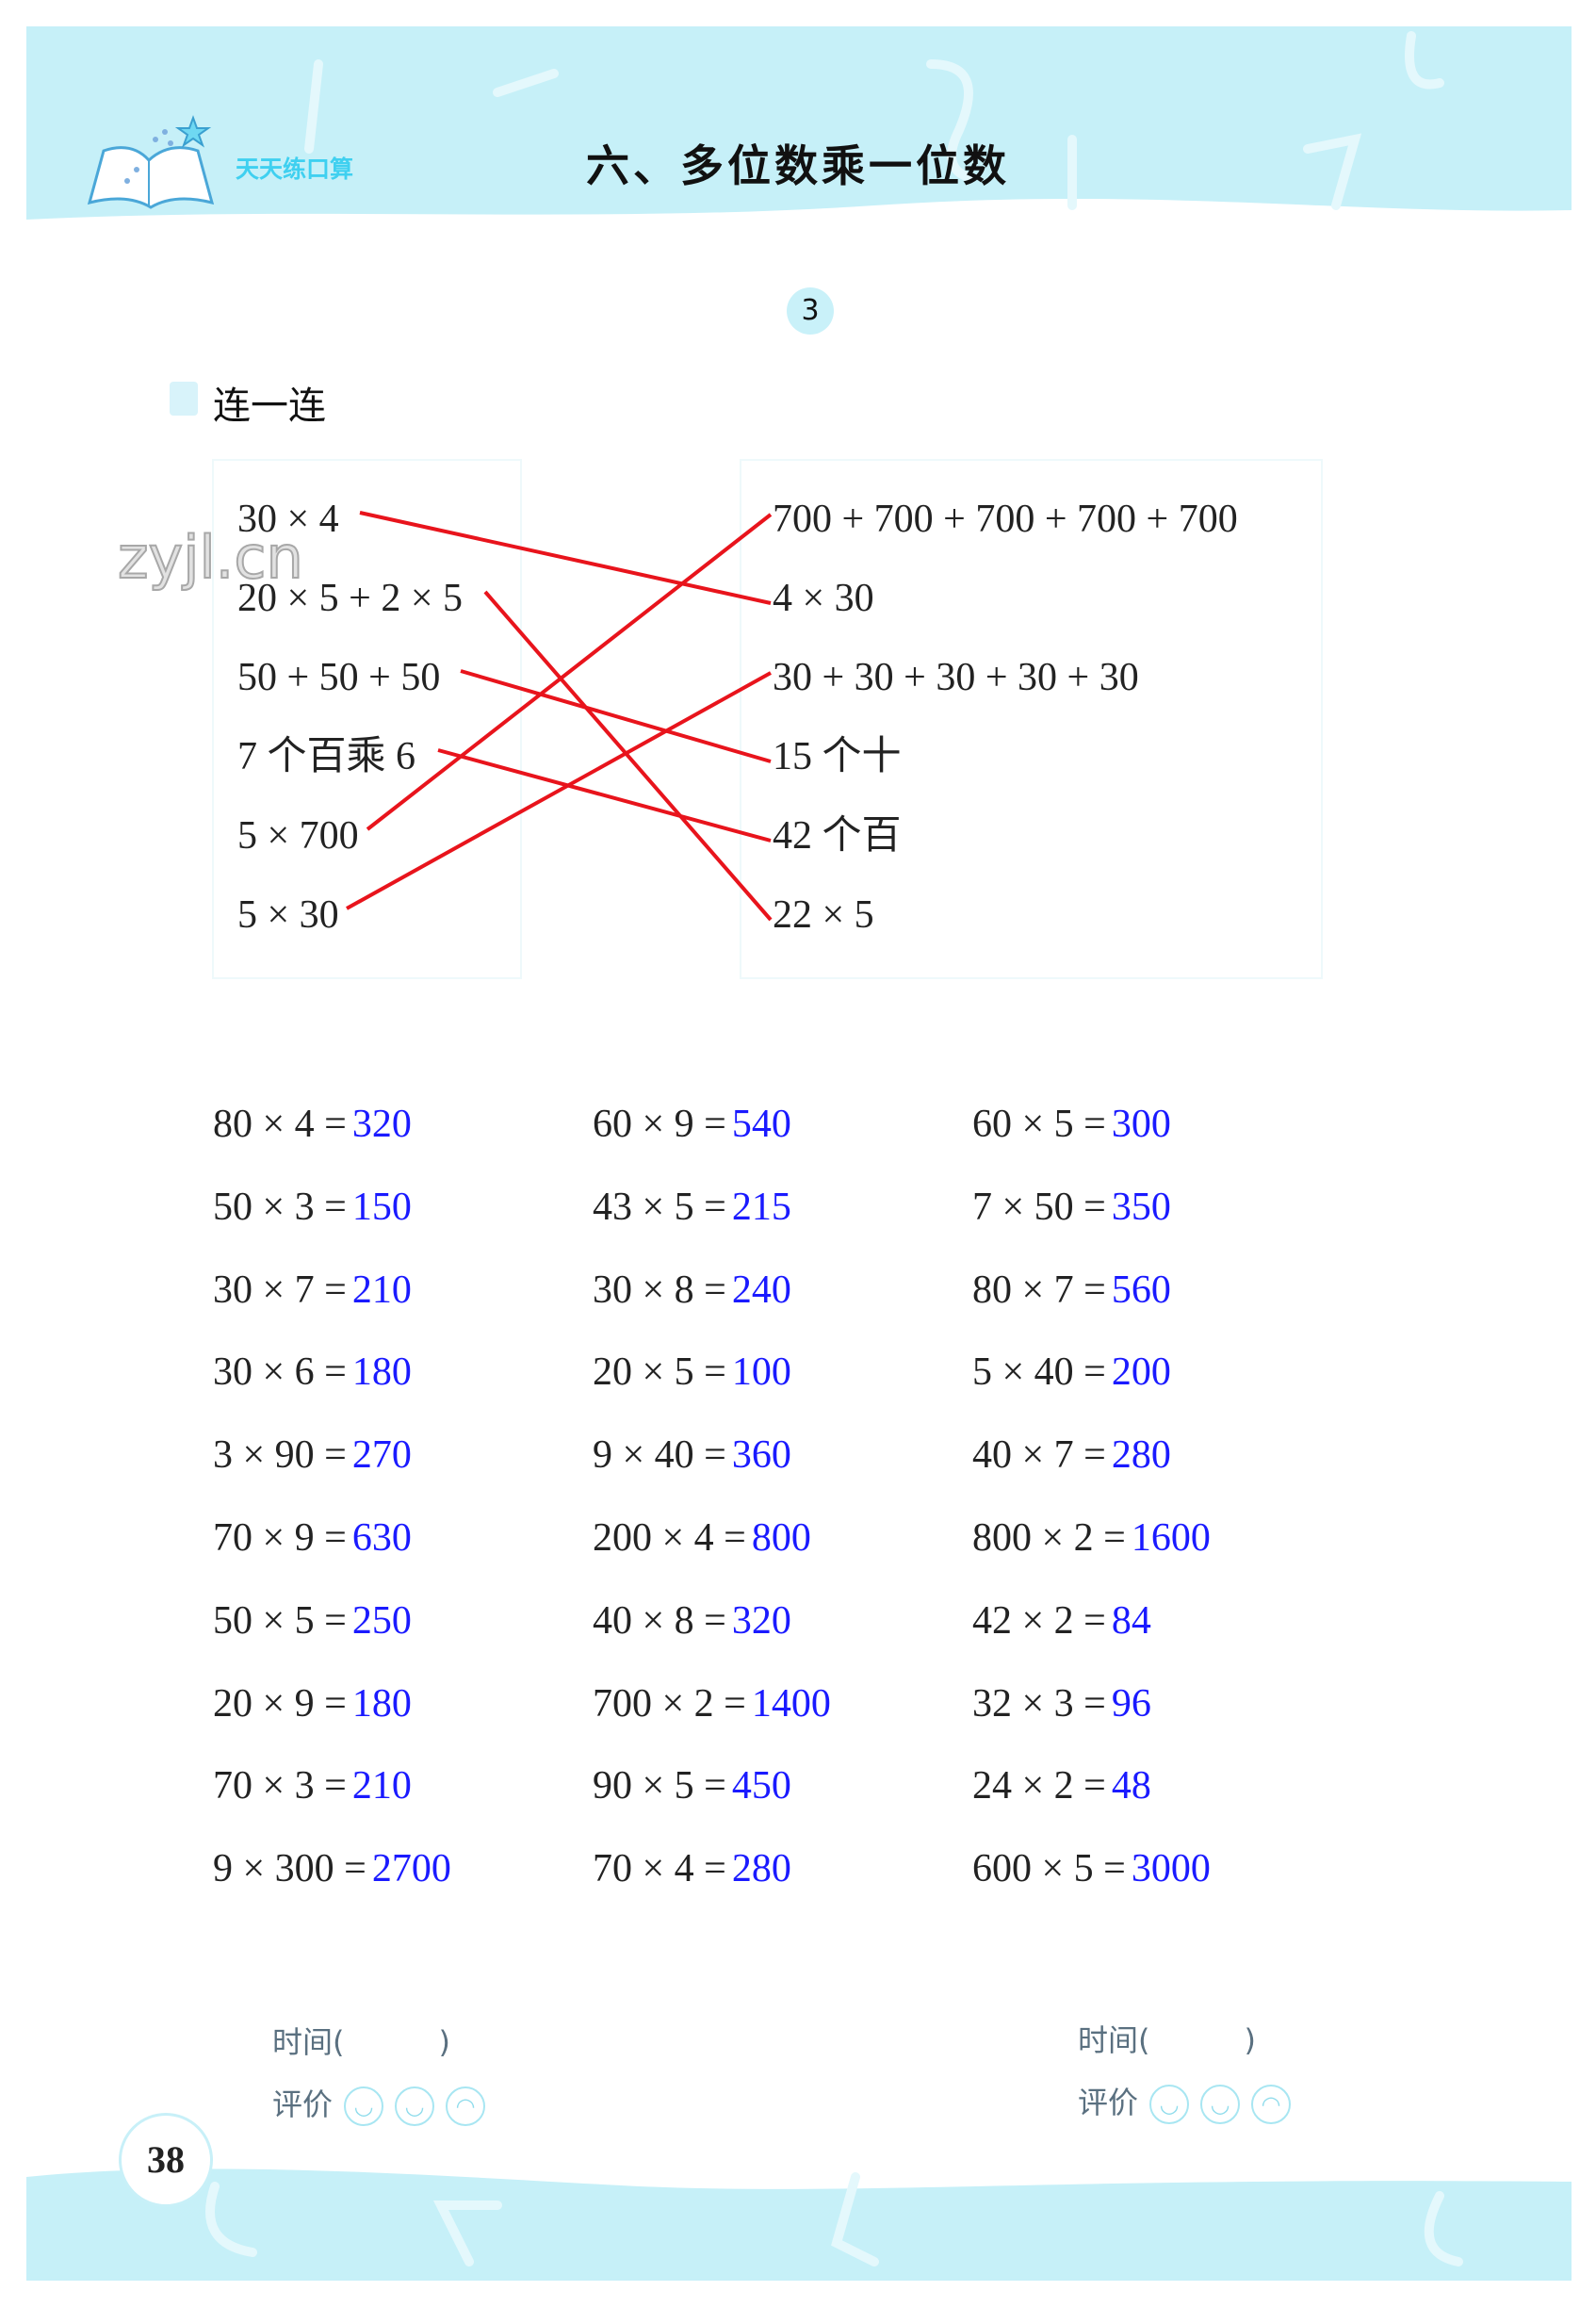  What do you see at coordinates (1171, 1869) in the screenshot?
I see `equation-answer: 3000` at bounding box center [1171, 1869].